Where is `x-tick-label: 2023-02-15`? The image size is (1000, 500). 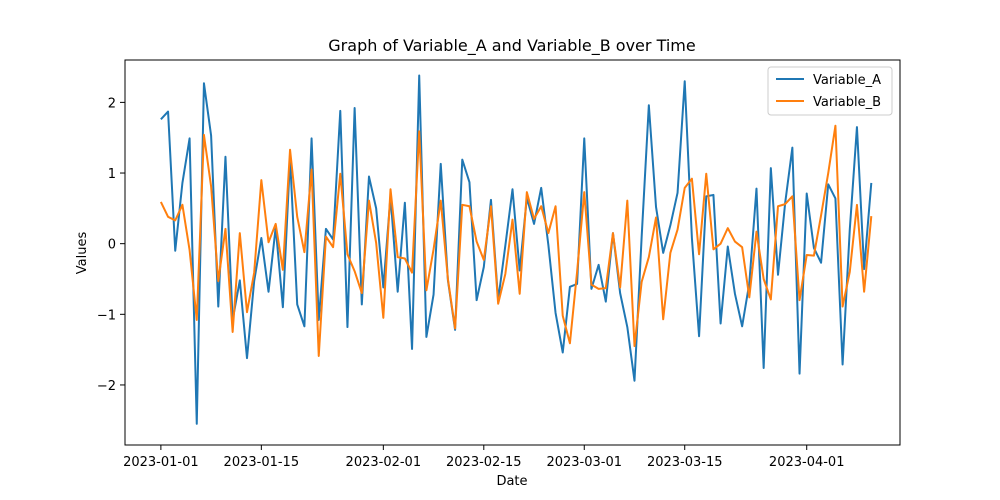
x-tick-label: 2023-02-15 is located at coordinates (484, 462).